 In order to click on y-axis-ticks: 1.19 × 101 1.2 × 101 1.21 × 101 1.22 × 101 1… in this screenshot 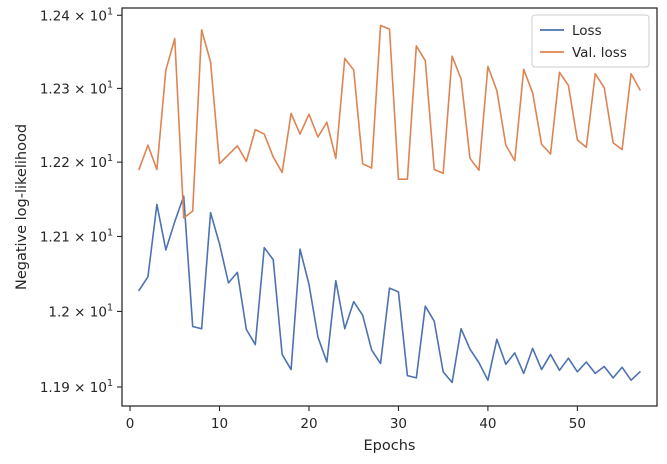, I will do `click(81, 201)`.